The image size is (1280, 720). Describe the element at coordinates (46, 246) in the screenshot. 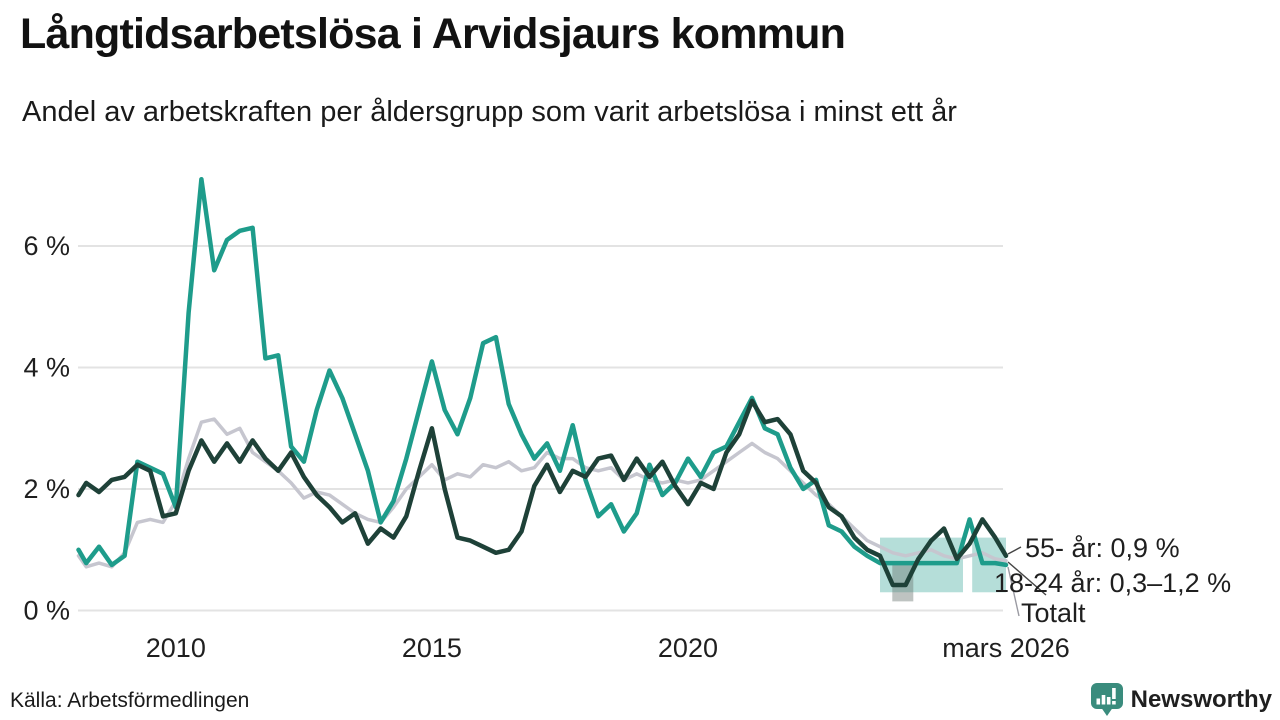

I see `y-tick-label: 6 %` at that location.